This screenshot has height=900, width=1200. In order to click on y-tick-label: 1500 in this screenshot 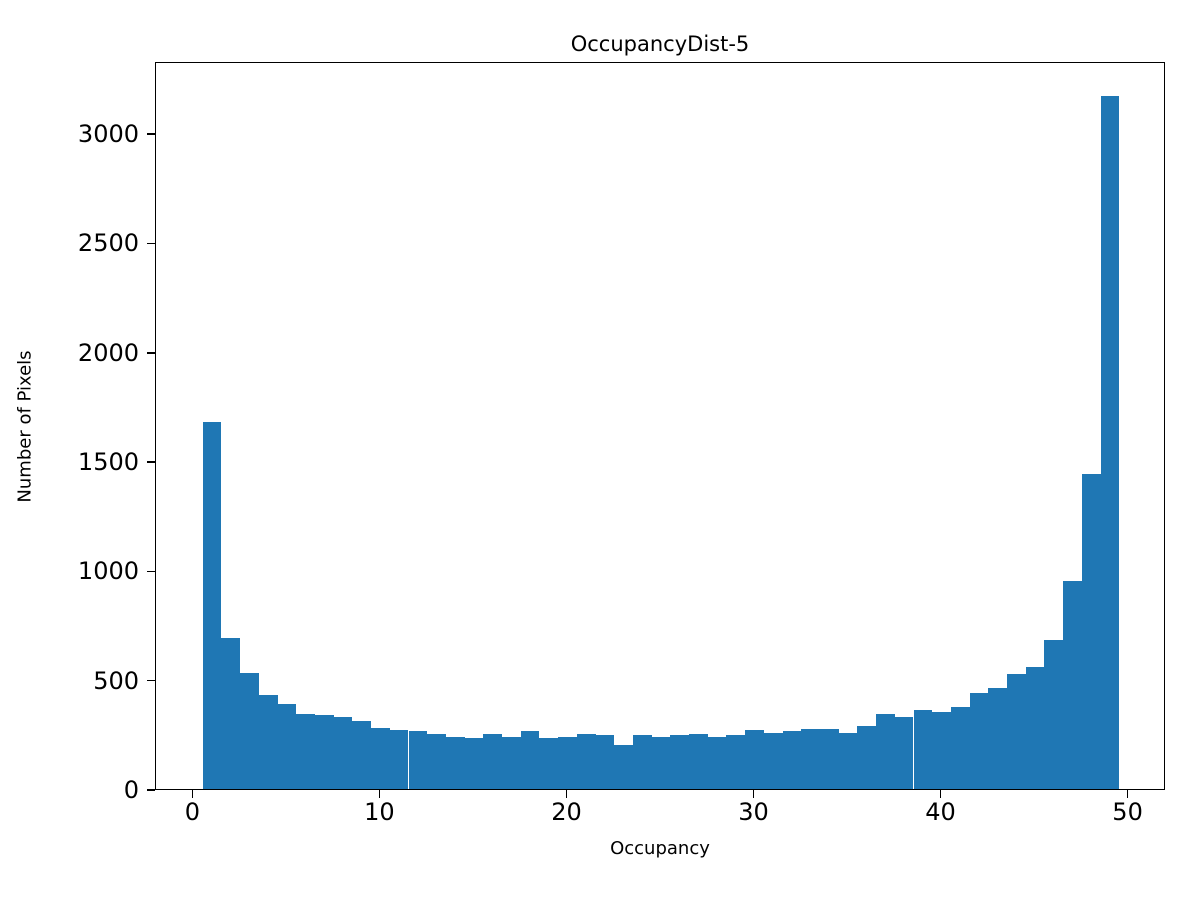, I will do `click(108, 462)`.